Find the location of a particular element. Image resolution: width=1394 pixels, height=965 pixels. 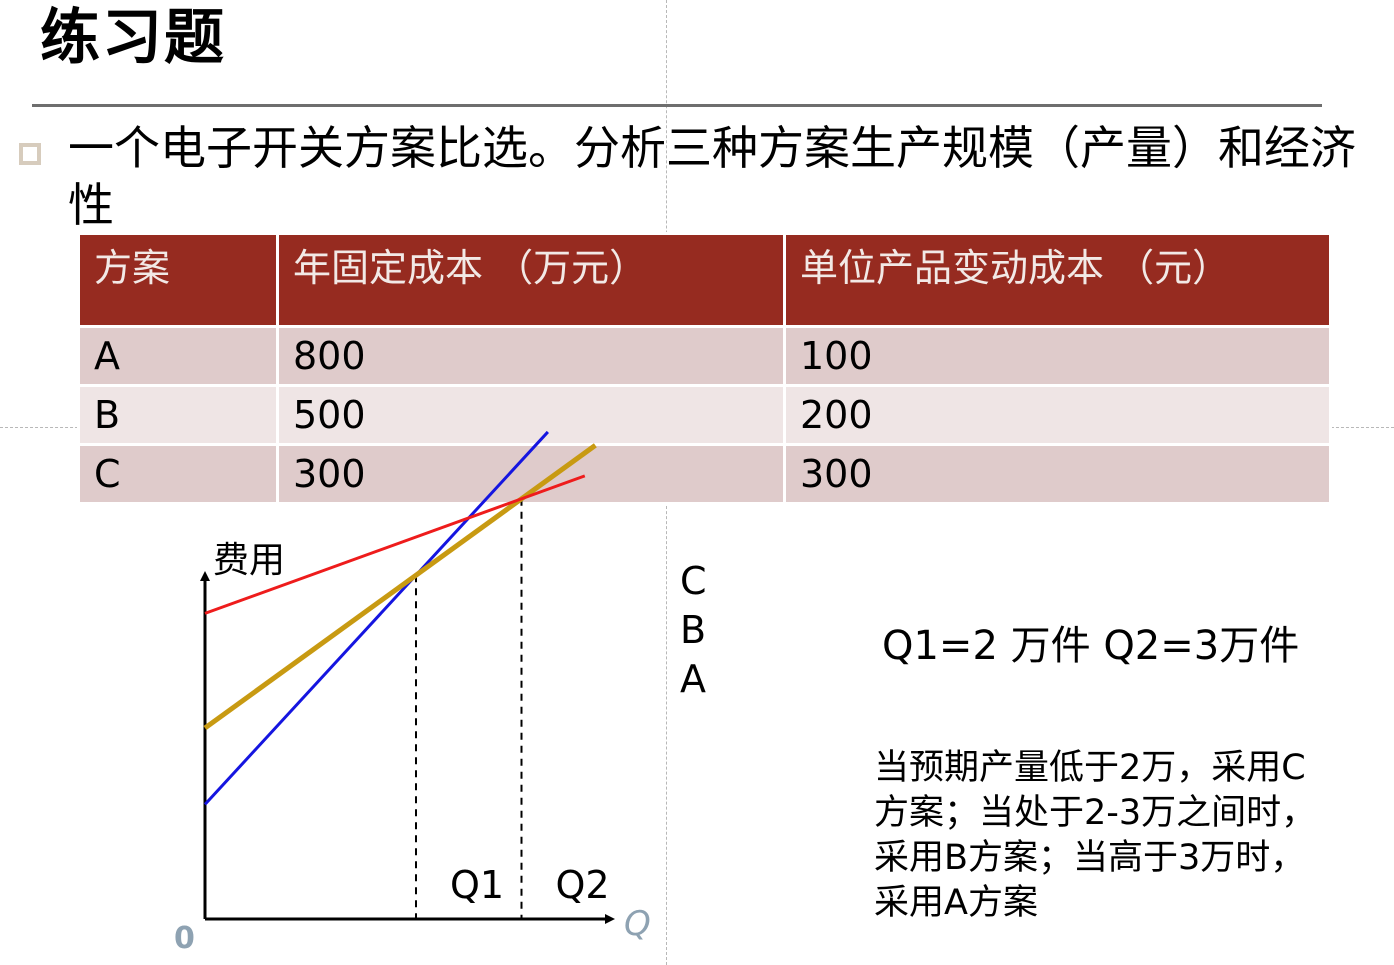

table-header-row: 方案 年固定成本 （万元） 单位产品变动成本 （元） is located at coordinates (704, 280).